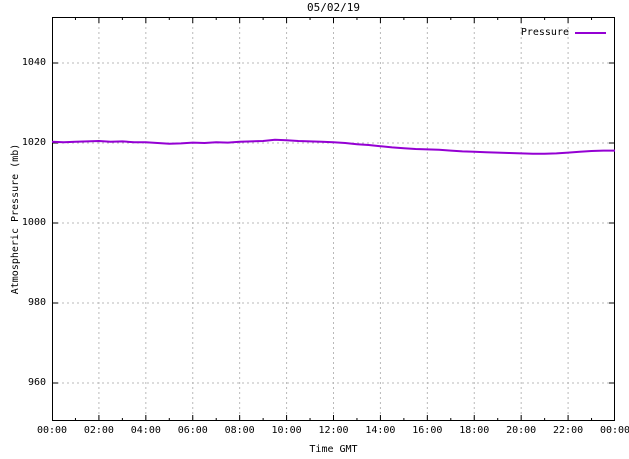 The width and height of the screenshot is (629, 459). Describe the element at coordinates (33, 62) in the screenshot. I see `y-tick-label: 1040` at that location.